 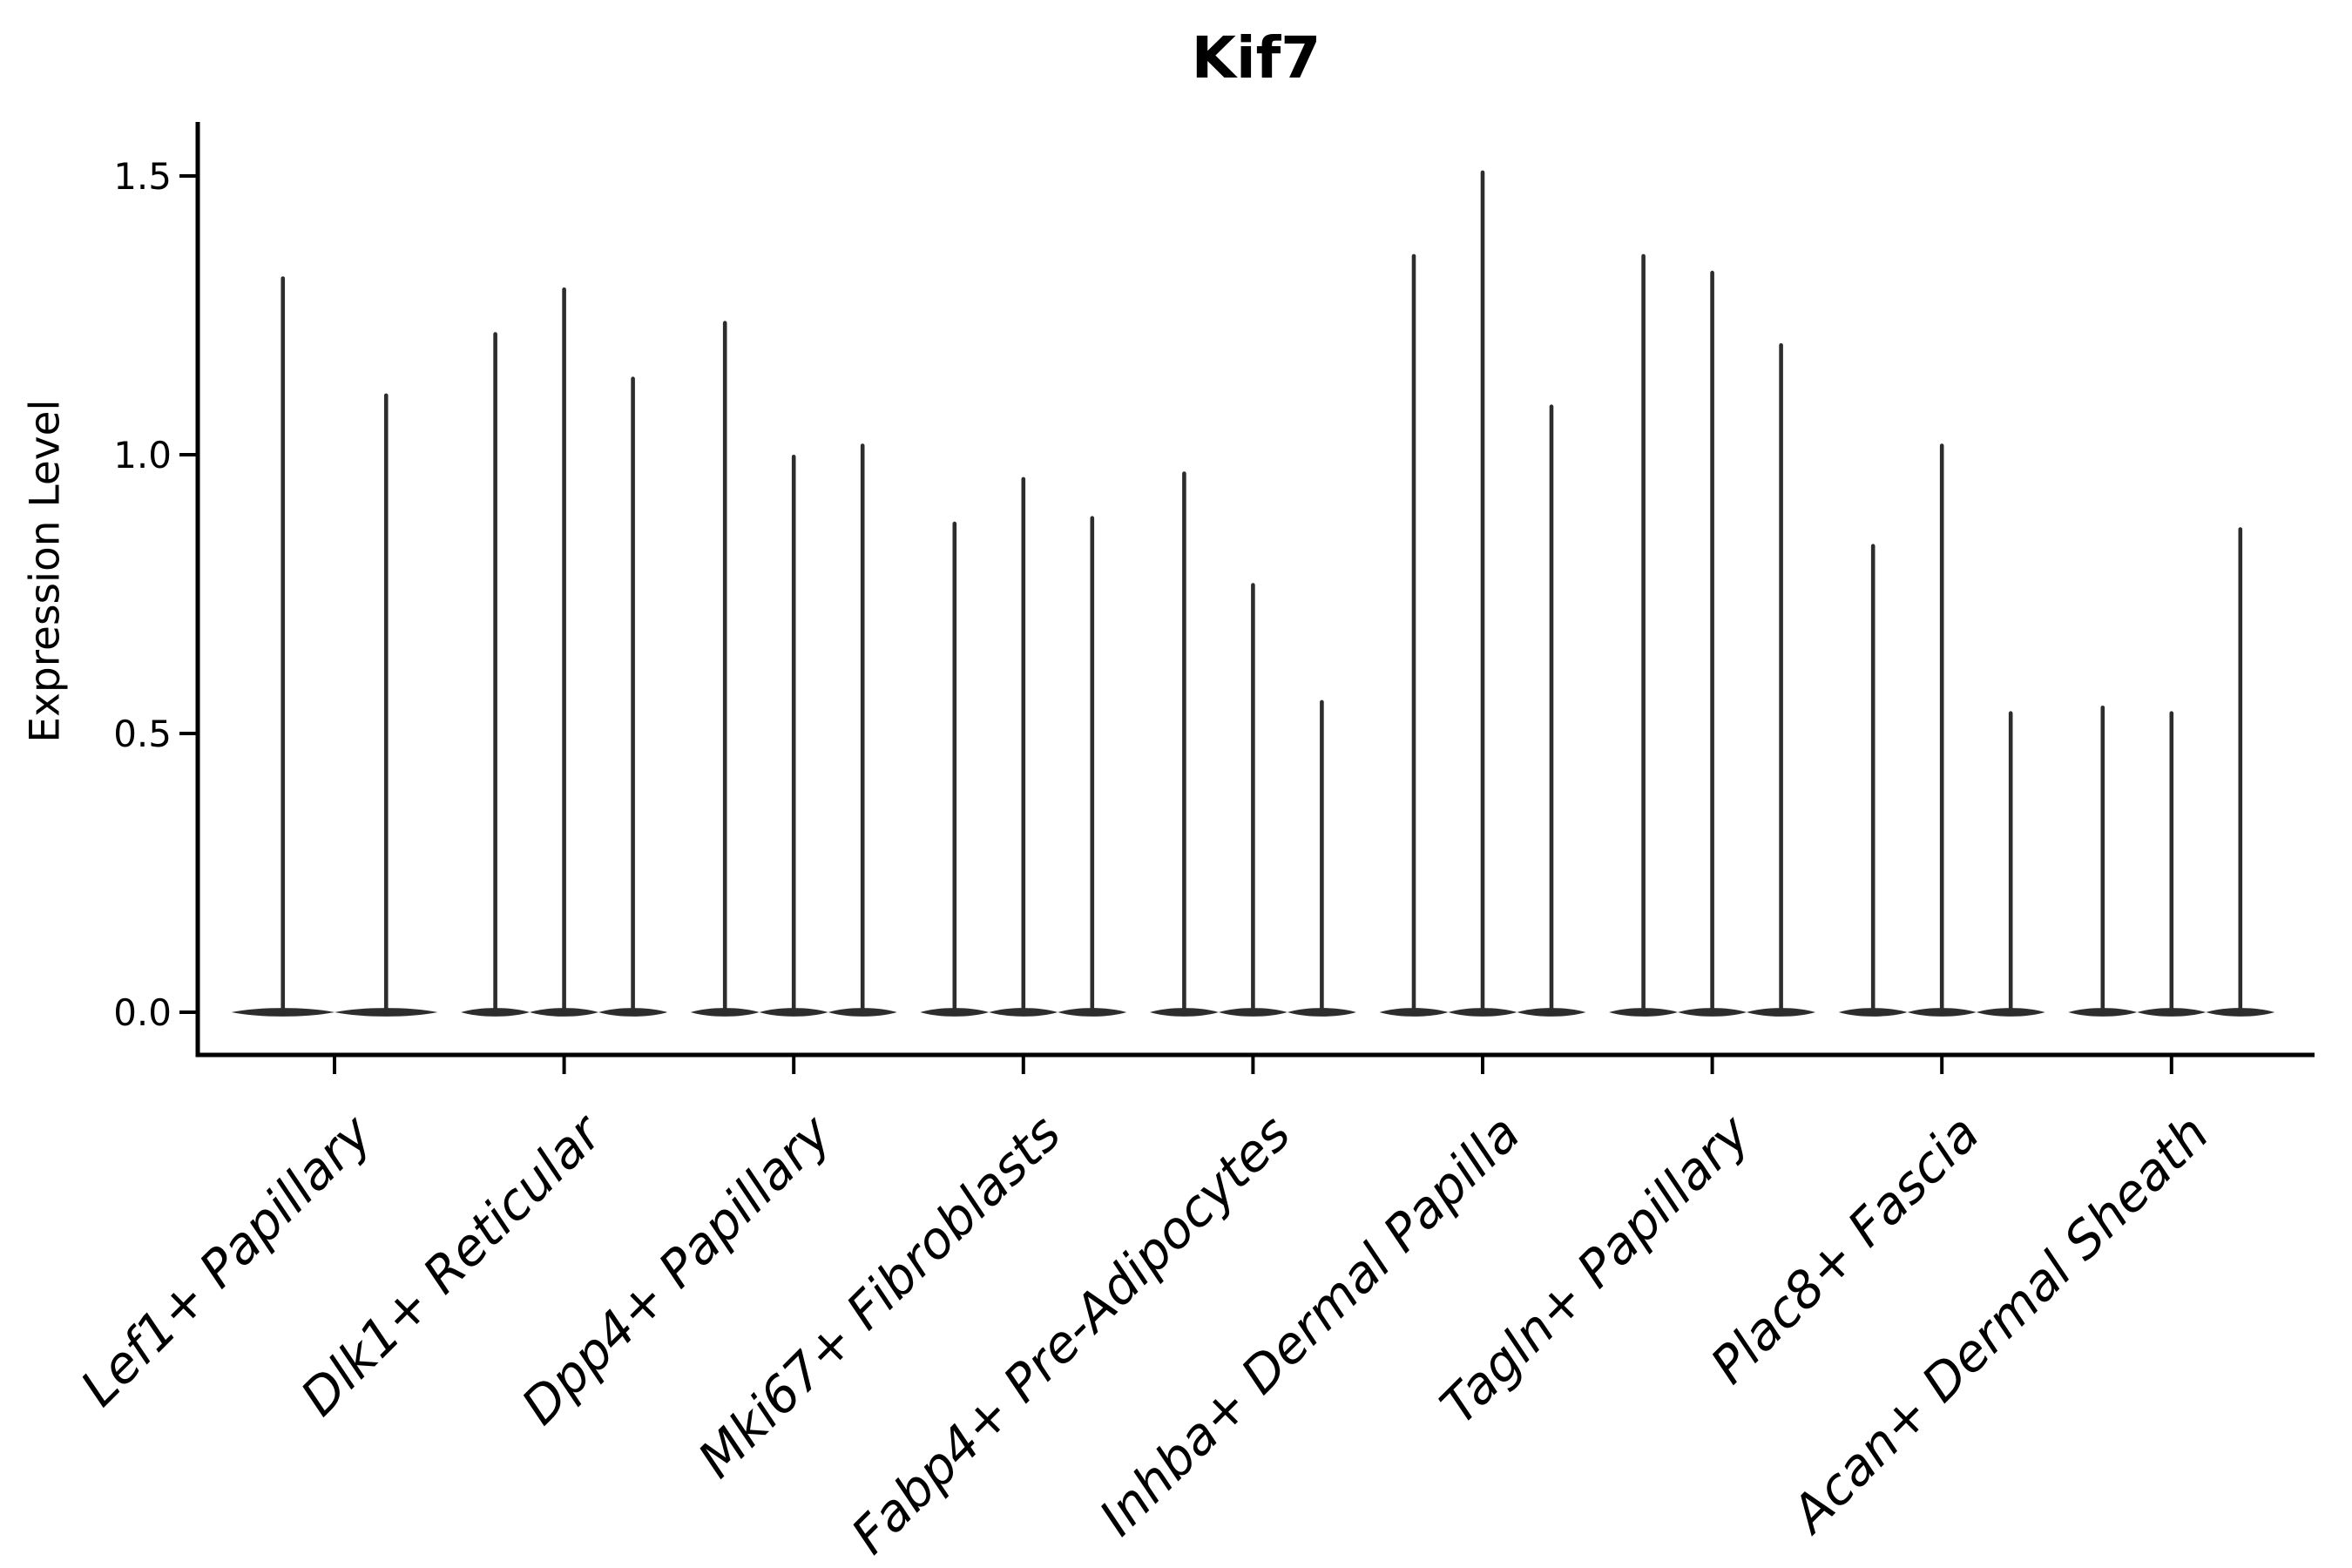 What do you see at coordinates (142, 455) in the screenshot?
I see `y-tick-label: 1.0` at bounding box center [142, 455].